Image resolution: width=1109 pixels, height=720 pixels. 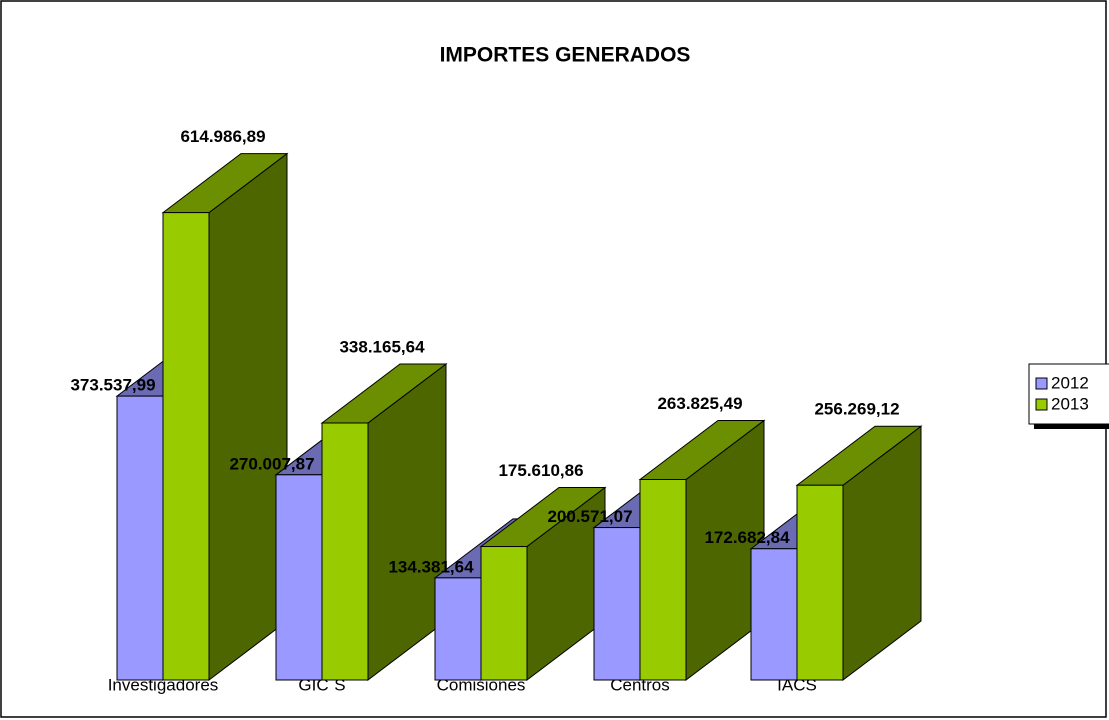 What do you see at coordinates (431, 566) in the screenshot?
I see `data-label: 134.381,64` at bounding box center [431, 566].